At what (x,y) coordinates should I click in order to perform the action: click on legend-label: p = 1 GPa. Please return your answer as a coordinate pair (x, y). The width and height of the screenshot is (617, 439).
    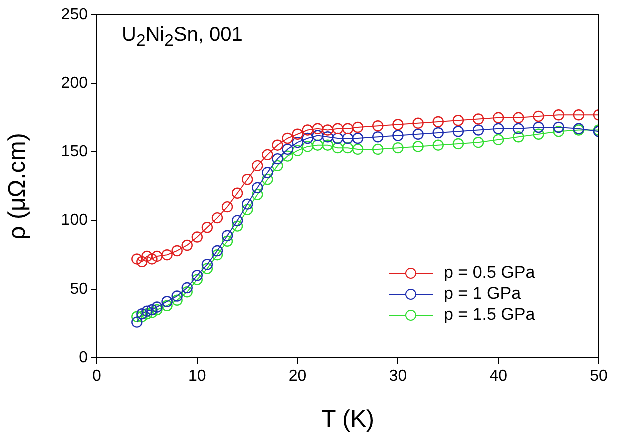
    Looking at the image, I should click on (483, 294).